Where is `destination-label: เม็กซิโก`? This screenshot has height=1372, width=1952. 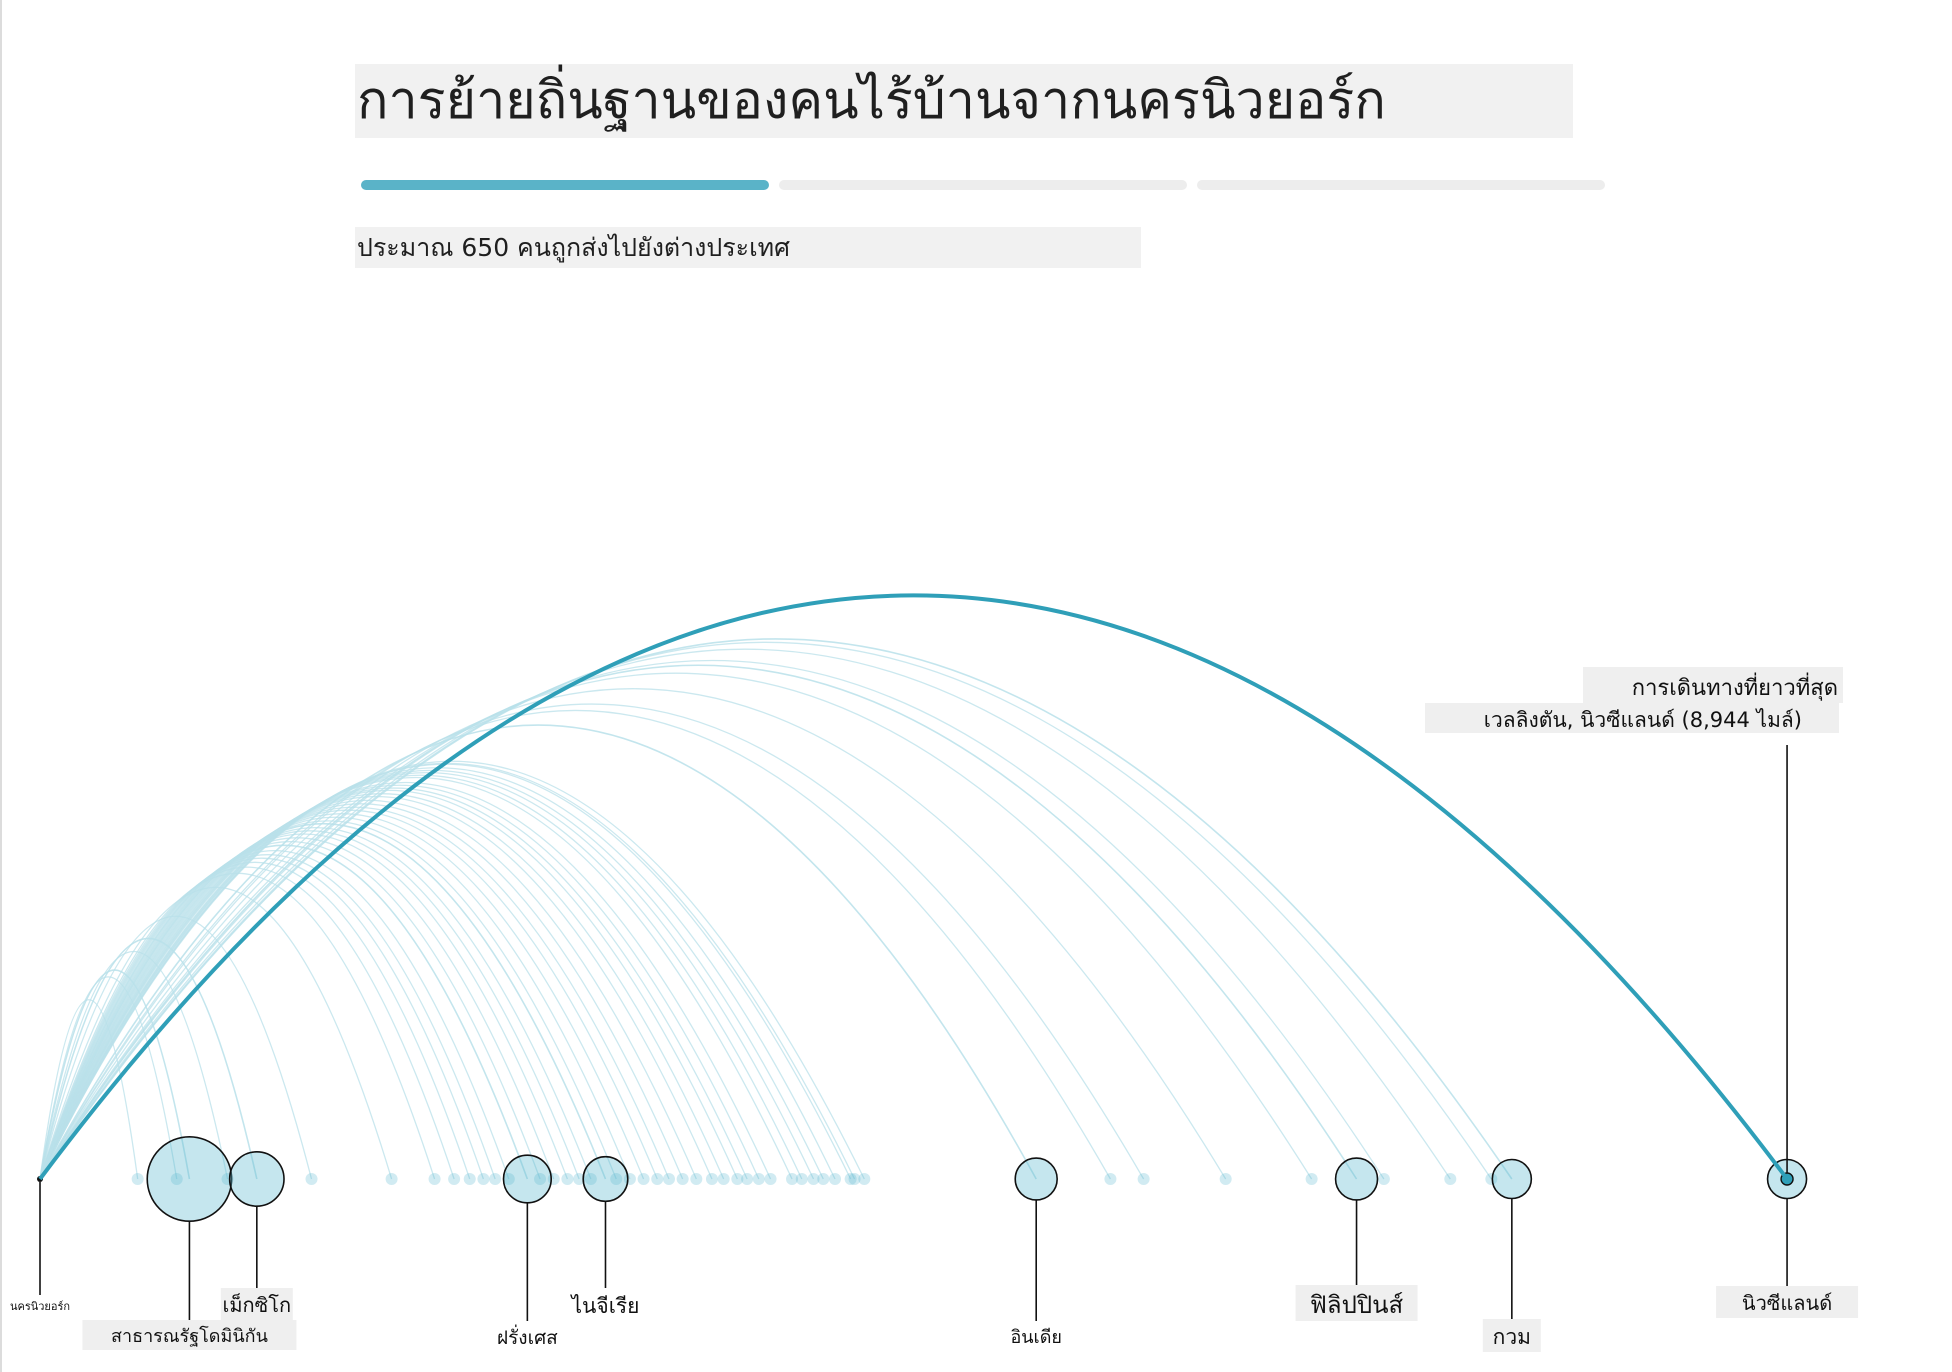 destination-label: เม็กซิโก is located at coordinates (257, 1304).